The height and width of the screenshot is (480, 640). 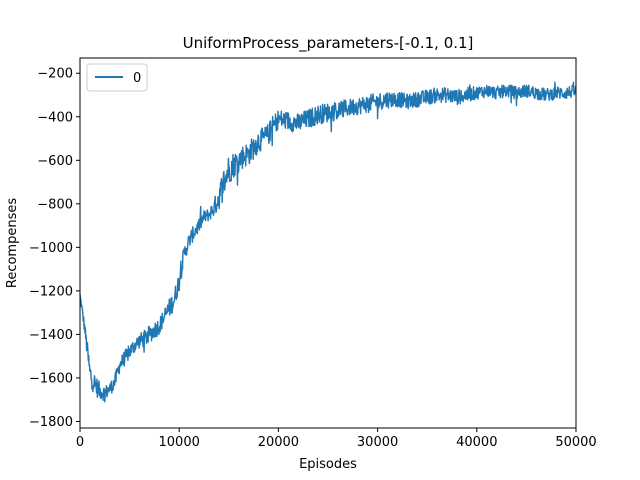 I want to click on y-tick-label: −400, so click(x=55, y=117).